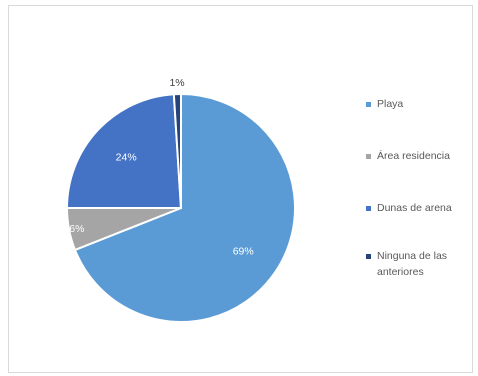  I want to click on legend-label: Área residencia, so click(413, 156).